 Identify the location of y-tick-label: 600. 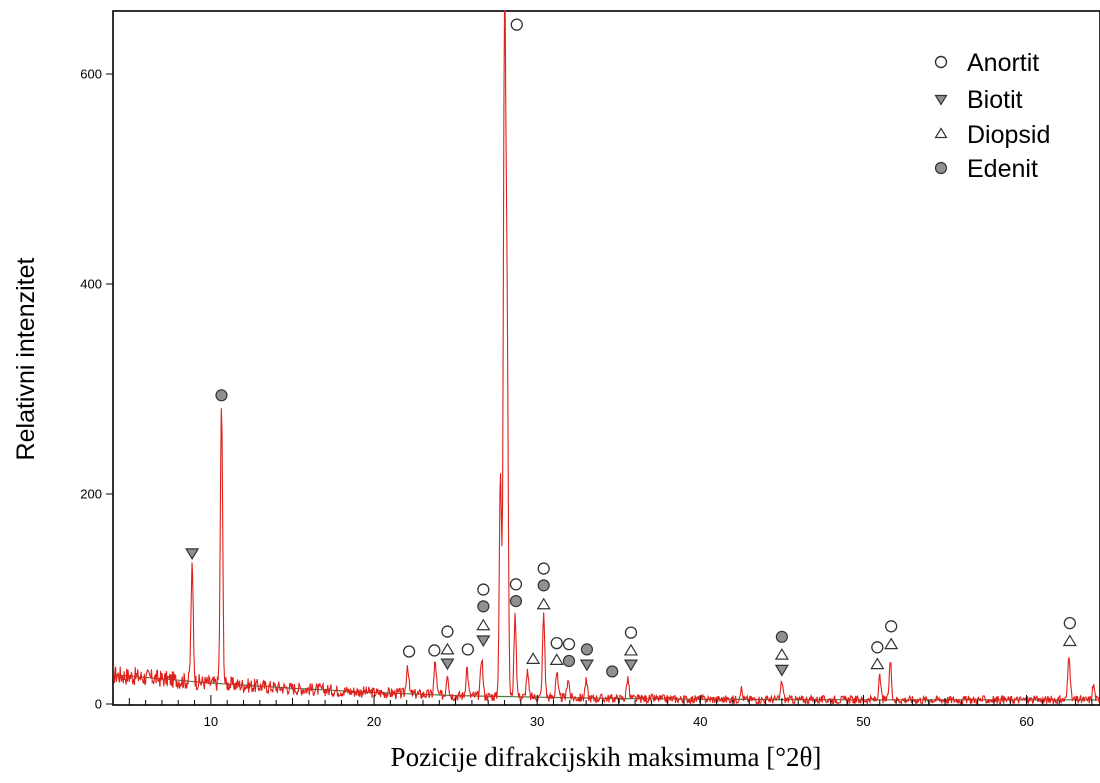
(91, 74).